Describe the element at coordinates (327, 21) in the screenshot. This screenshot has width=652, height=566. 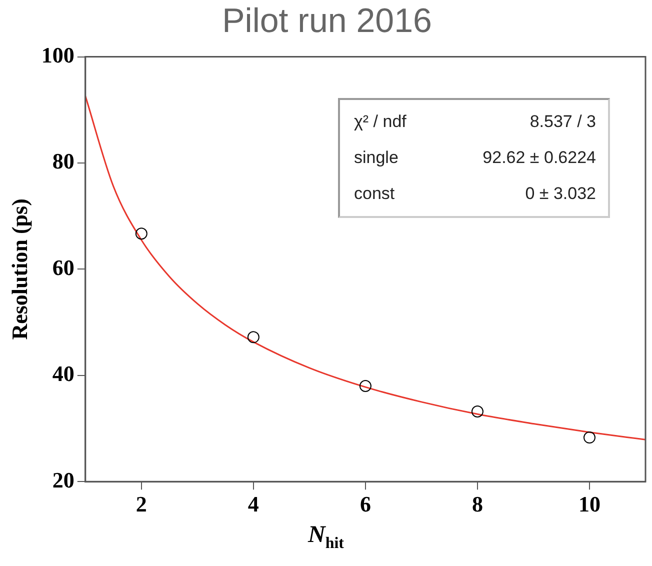
I see `chart-title: Pilot run 2016` at that location.